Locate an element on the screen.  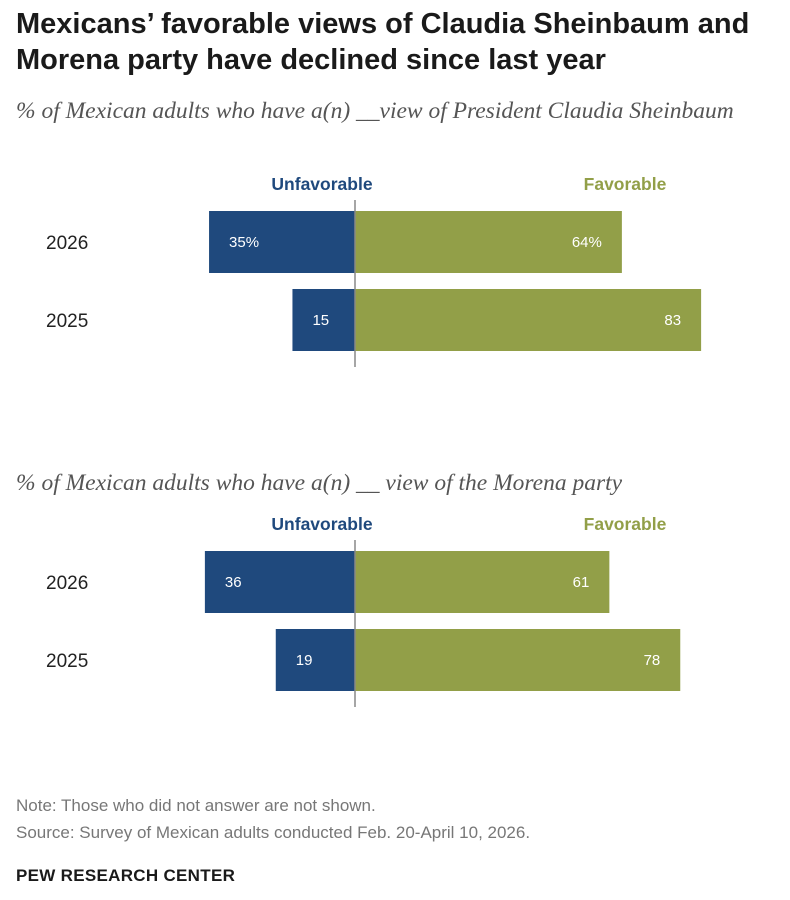
value-label-favorable-2025: 78 is located at coordinates (652, 660).